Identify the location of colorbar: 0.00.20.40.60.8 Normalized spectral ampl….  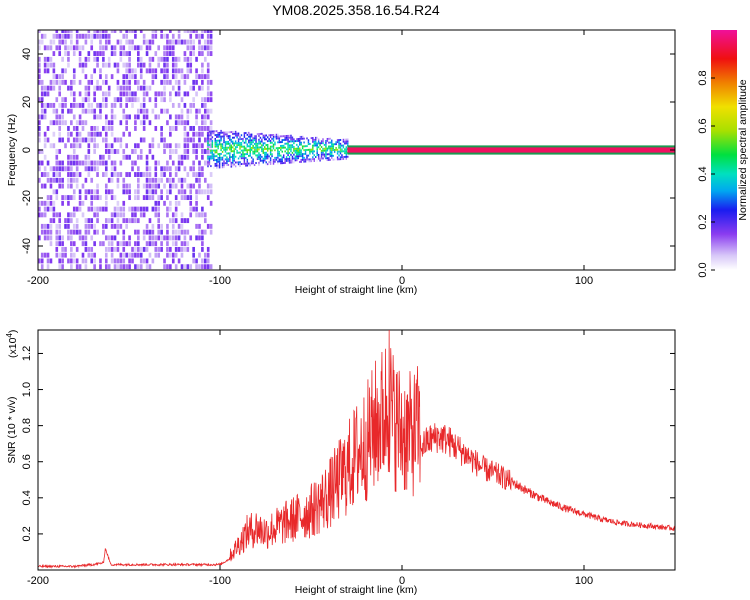
(723, 154).